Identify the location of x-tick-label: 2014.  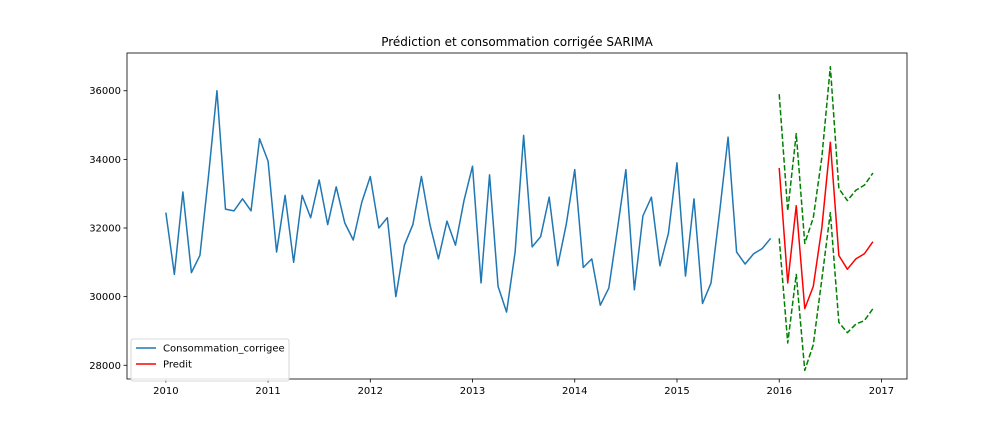
(574, 391).